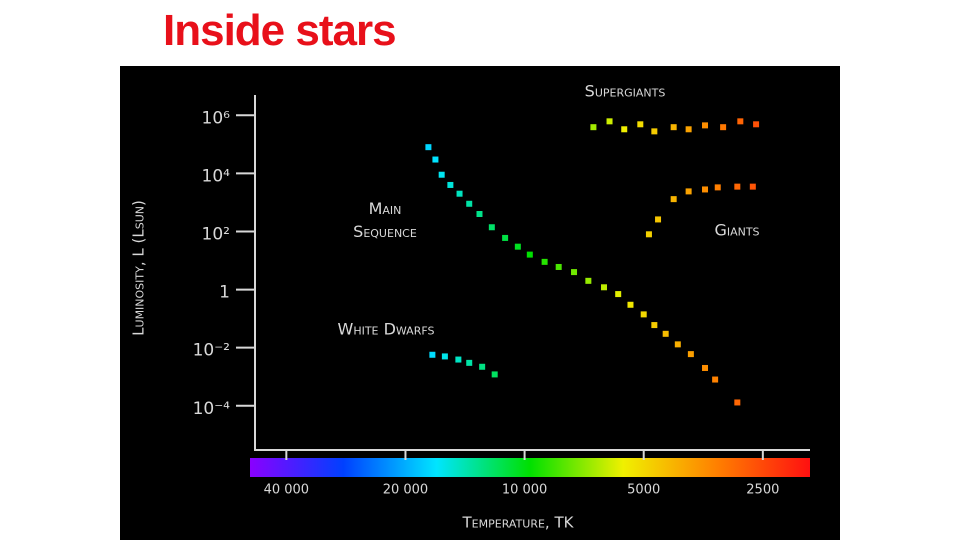 This screenshot has height=540, width=960. I want to click on y-tick-label: 10⁻², so click(211, 351).